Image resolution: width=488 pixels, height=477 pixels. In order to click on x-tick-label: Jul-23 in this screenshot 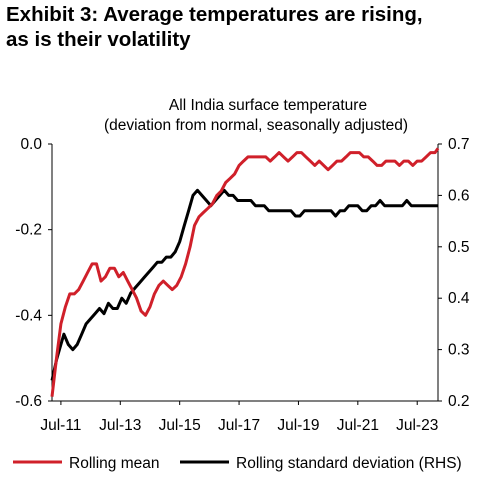, I will do `click(417, 425)`.